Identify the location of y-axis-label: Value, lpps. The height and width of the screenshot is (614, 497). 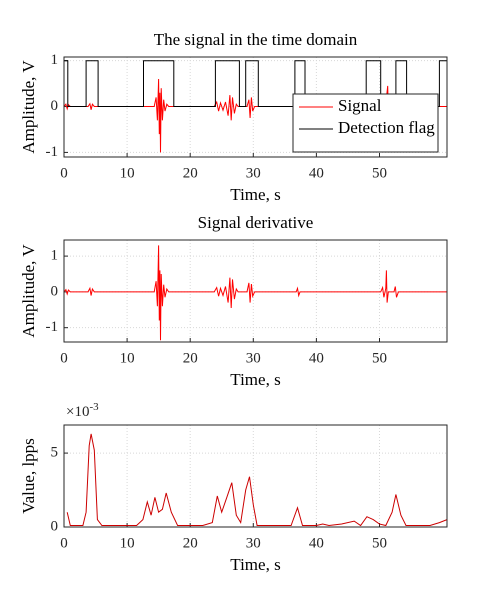
(28, 476).